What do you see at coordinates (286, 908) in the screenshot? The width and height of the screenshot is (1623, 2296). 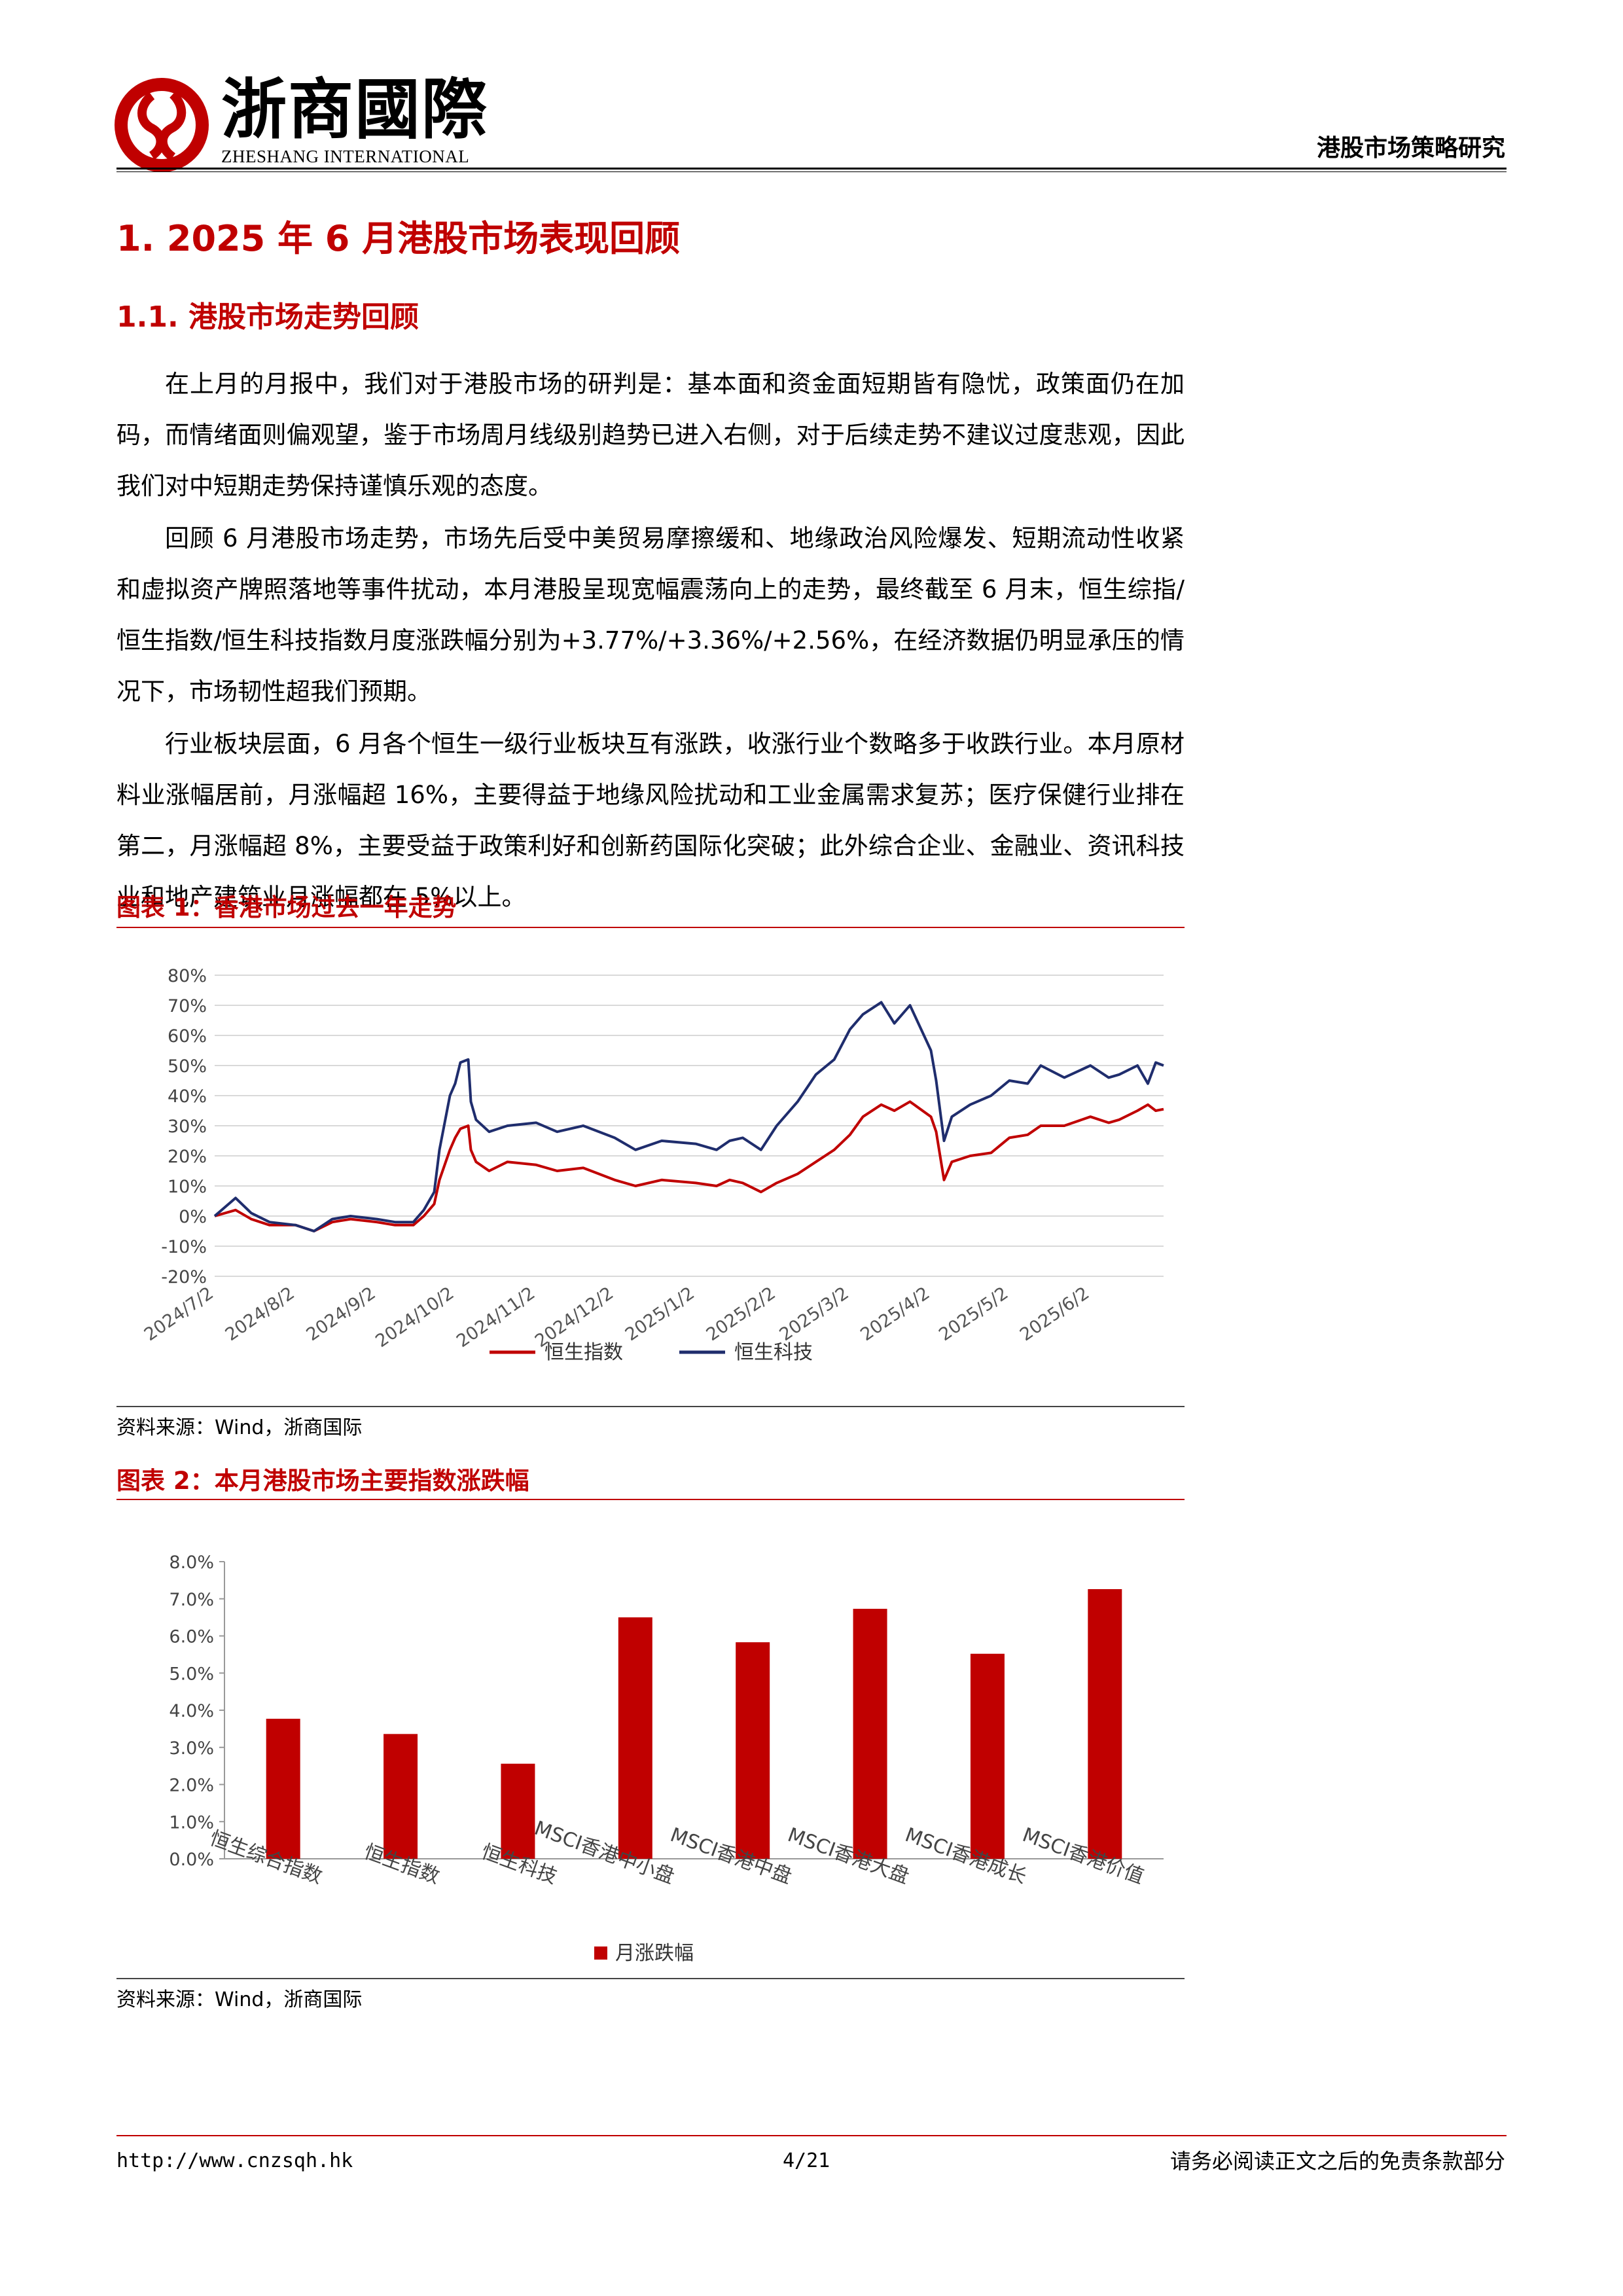 I see `figure-1-title: 图表 1：香港市场过去一年走势` at bounding box center [286, 908].